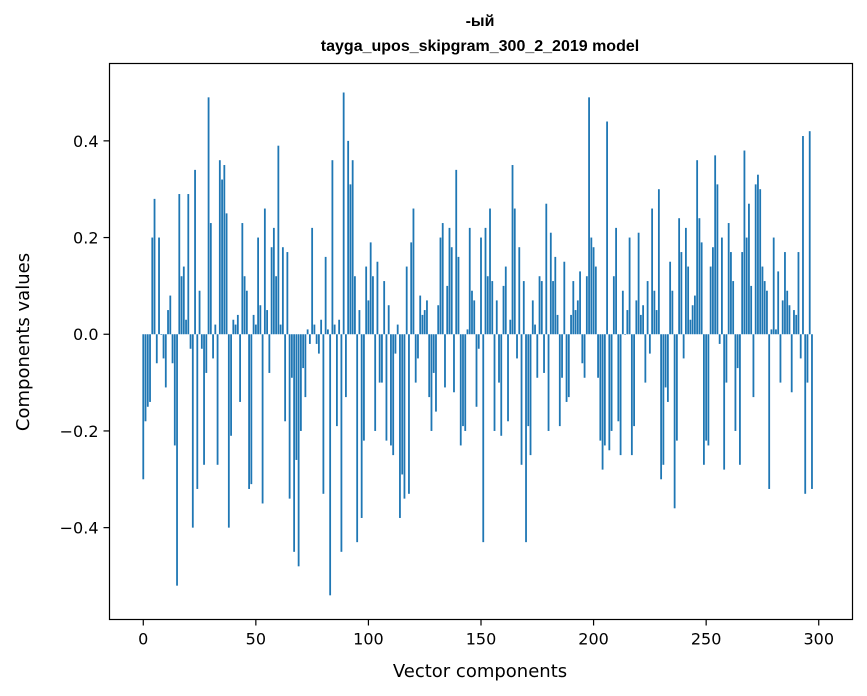 This screenshot has width=867, height=696. Describe the element at coordinates (143, 639) in the screenshot. I see `x-tick-label: 0` at that location.